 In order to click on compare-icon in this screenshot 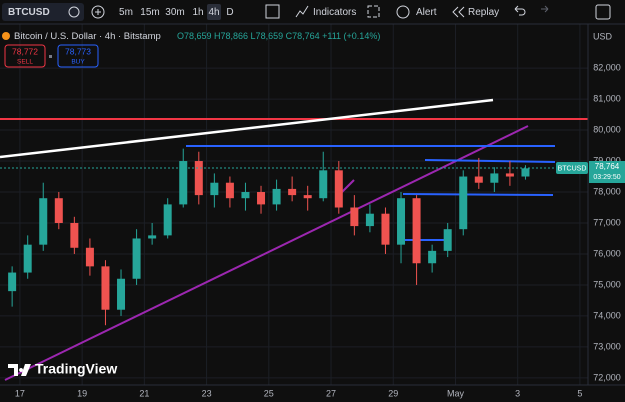, I will do `click(74, 12)`.